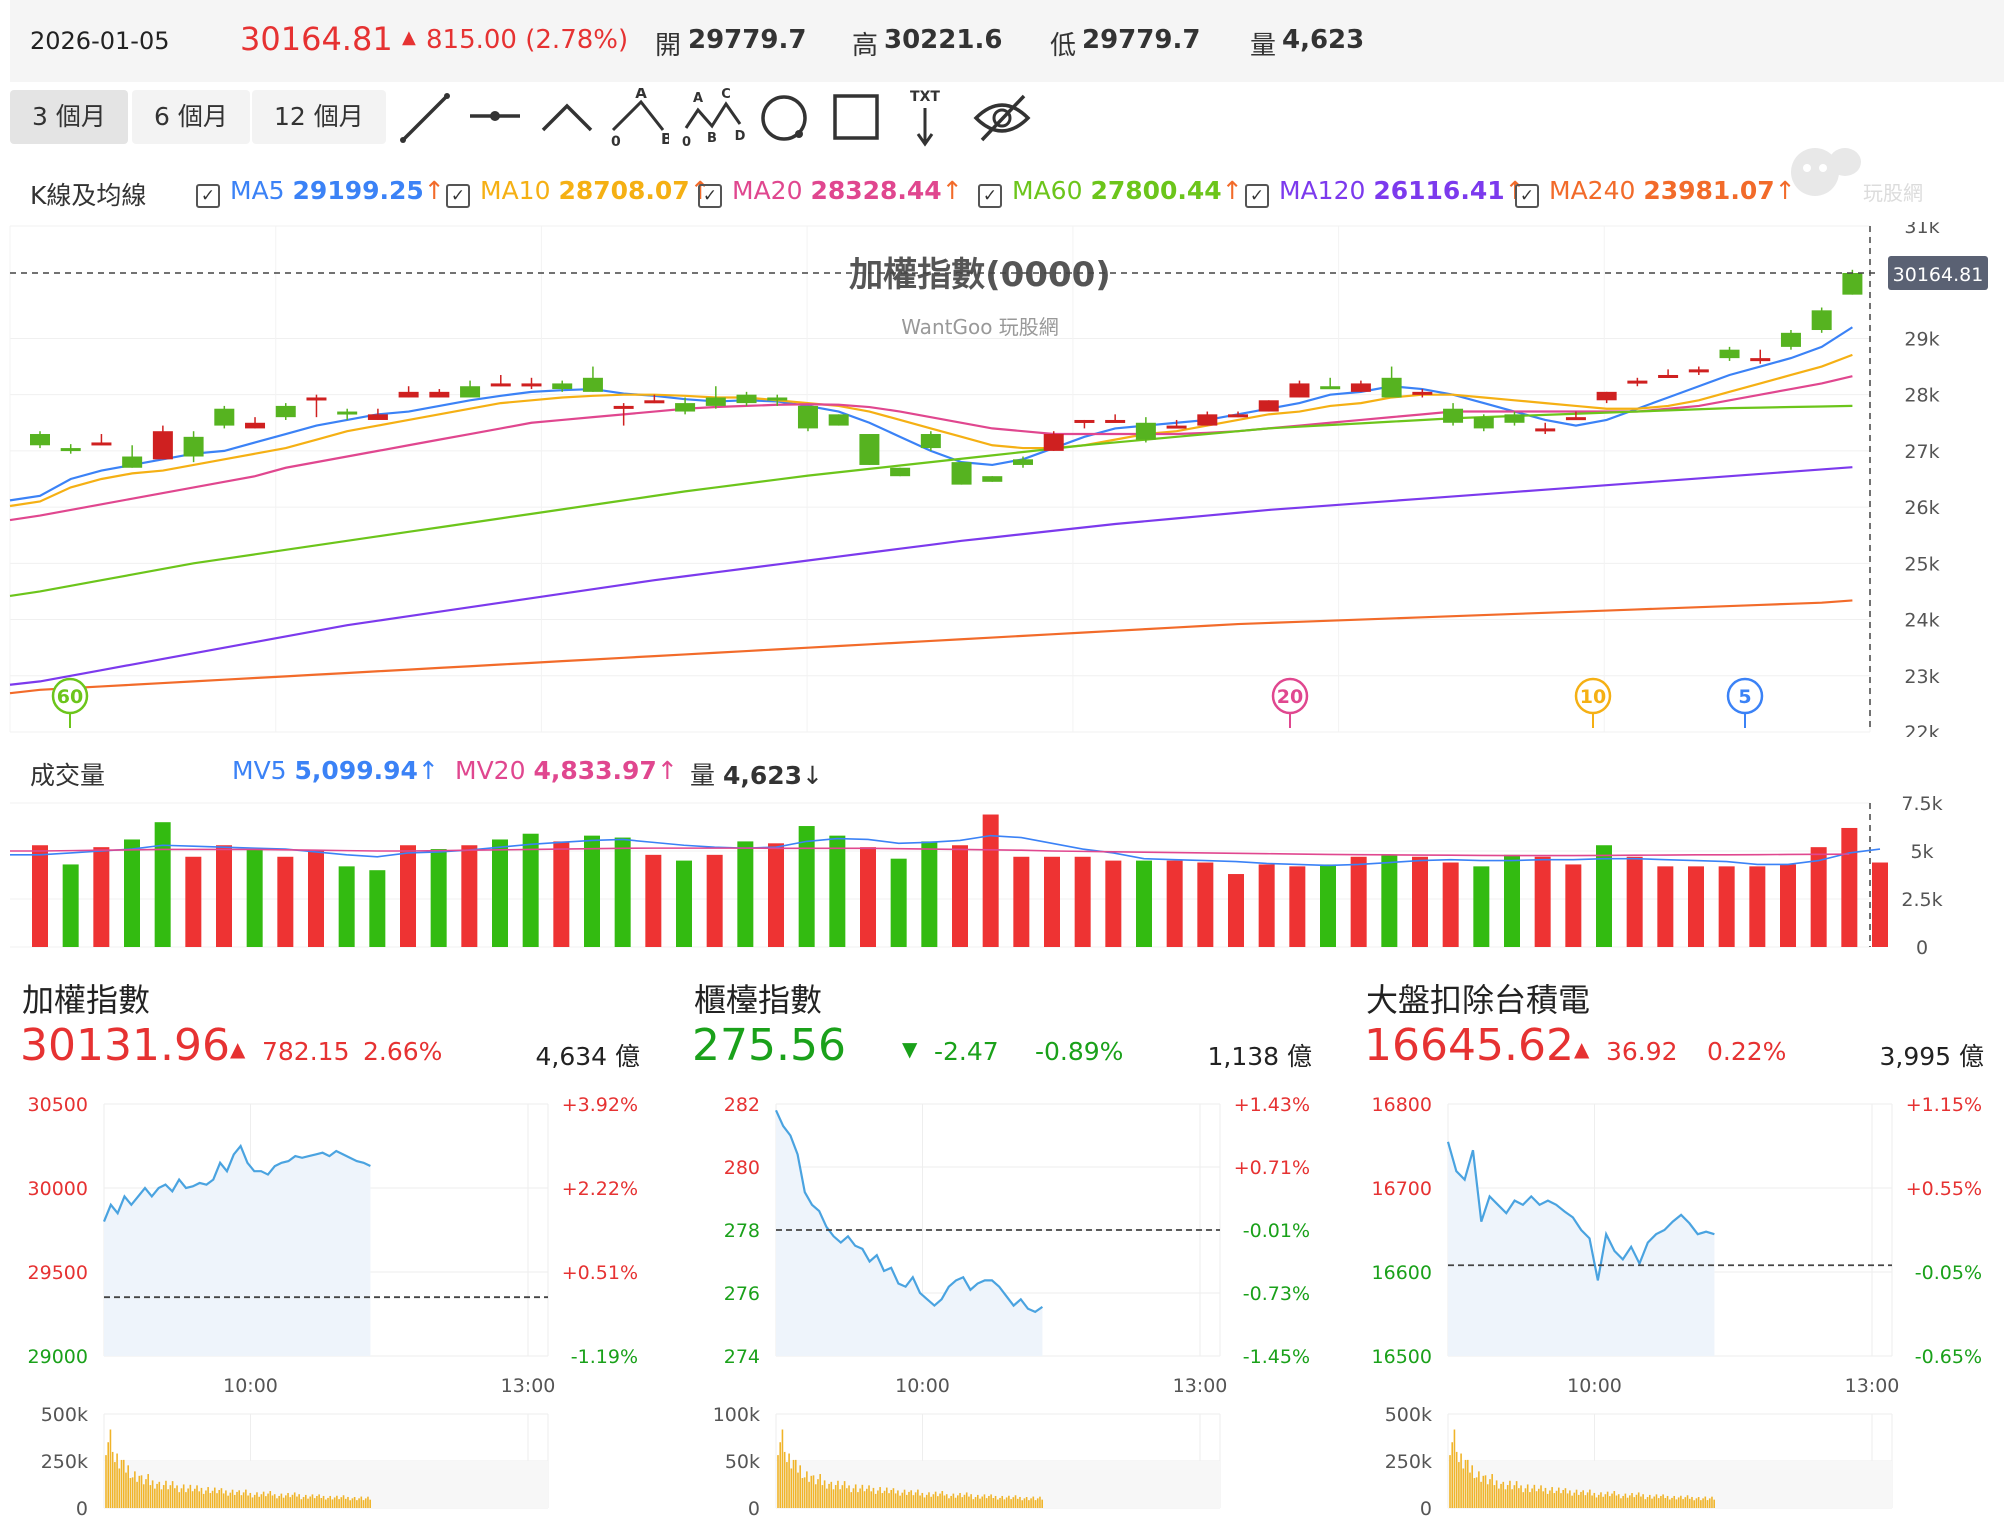 This screenshot has height=1537, width=2004. I want to click on horizontal-line-icon, so click(495, 118).